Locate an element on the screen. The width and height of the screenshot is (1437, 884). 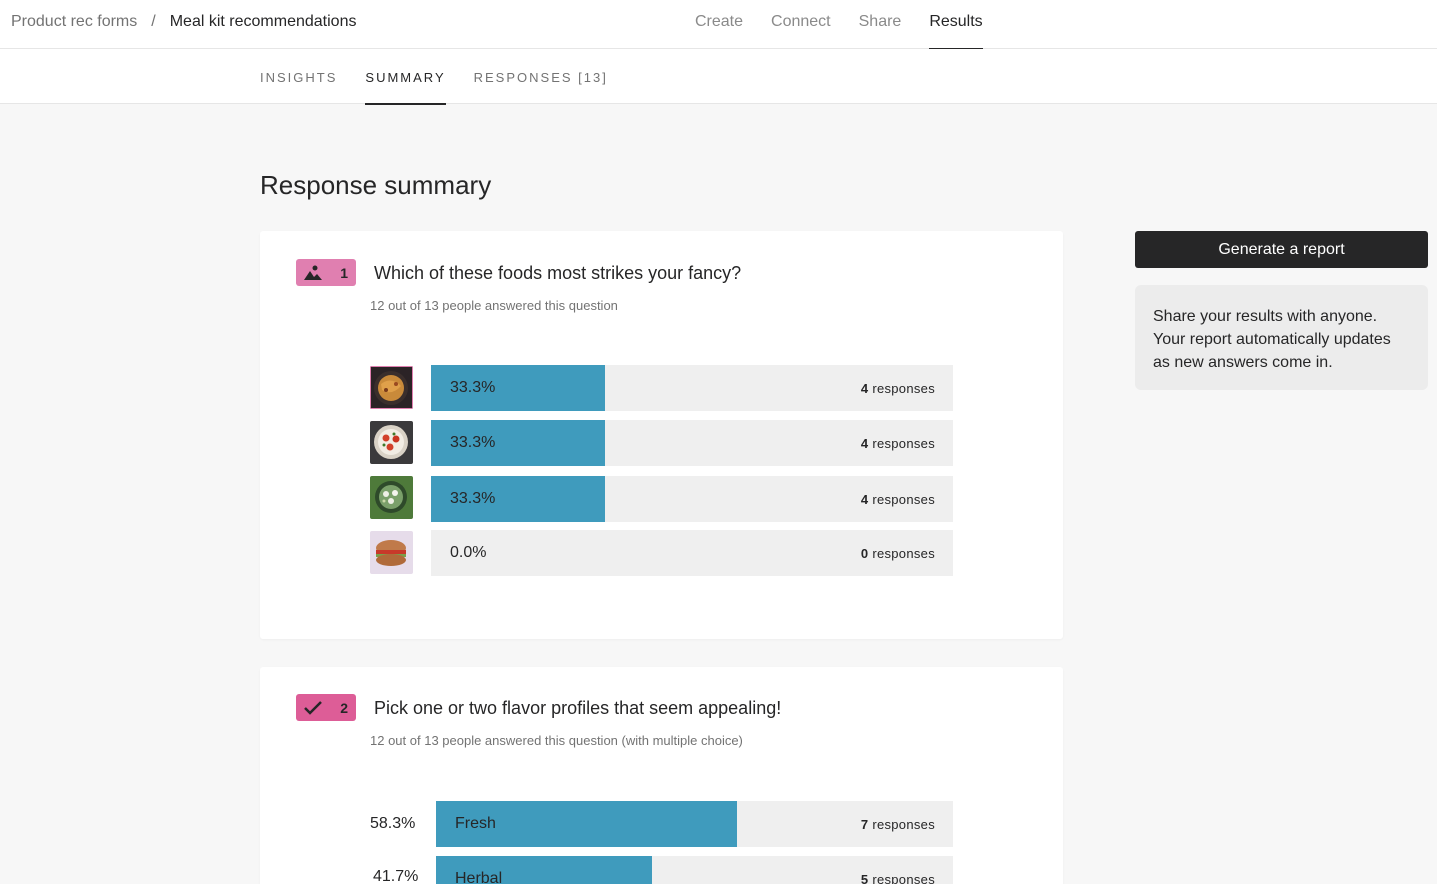
response-count-number: 5 is located at coordinates (864, 878).